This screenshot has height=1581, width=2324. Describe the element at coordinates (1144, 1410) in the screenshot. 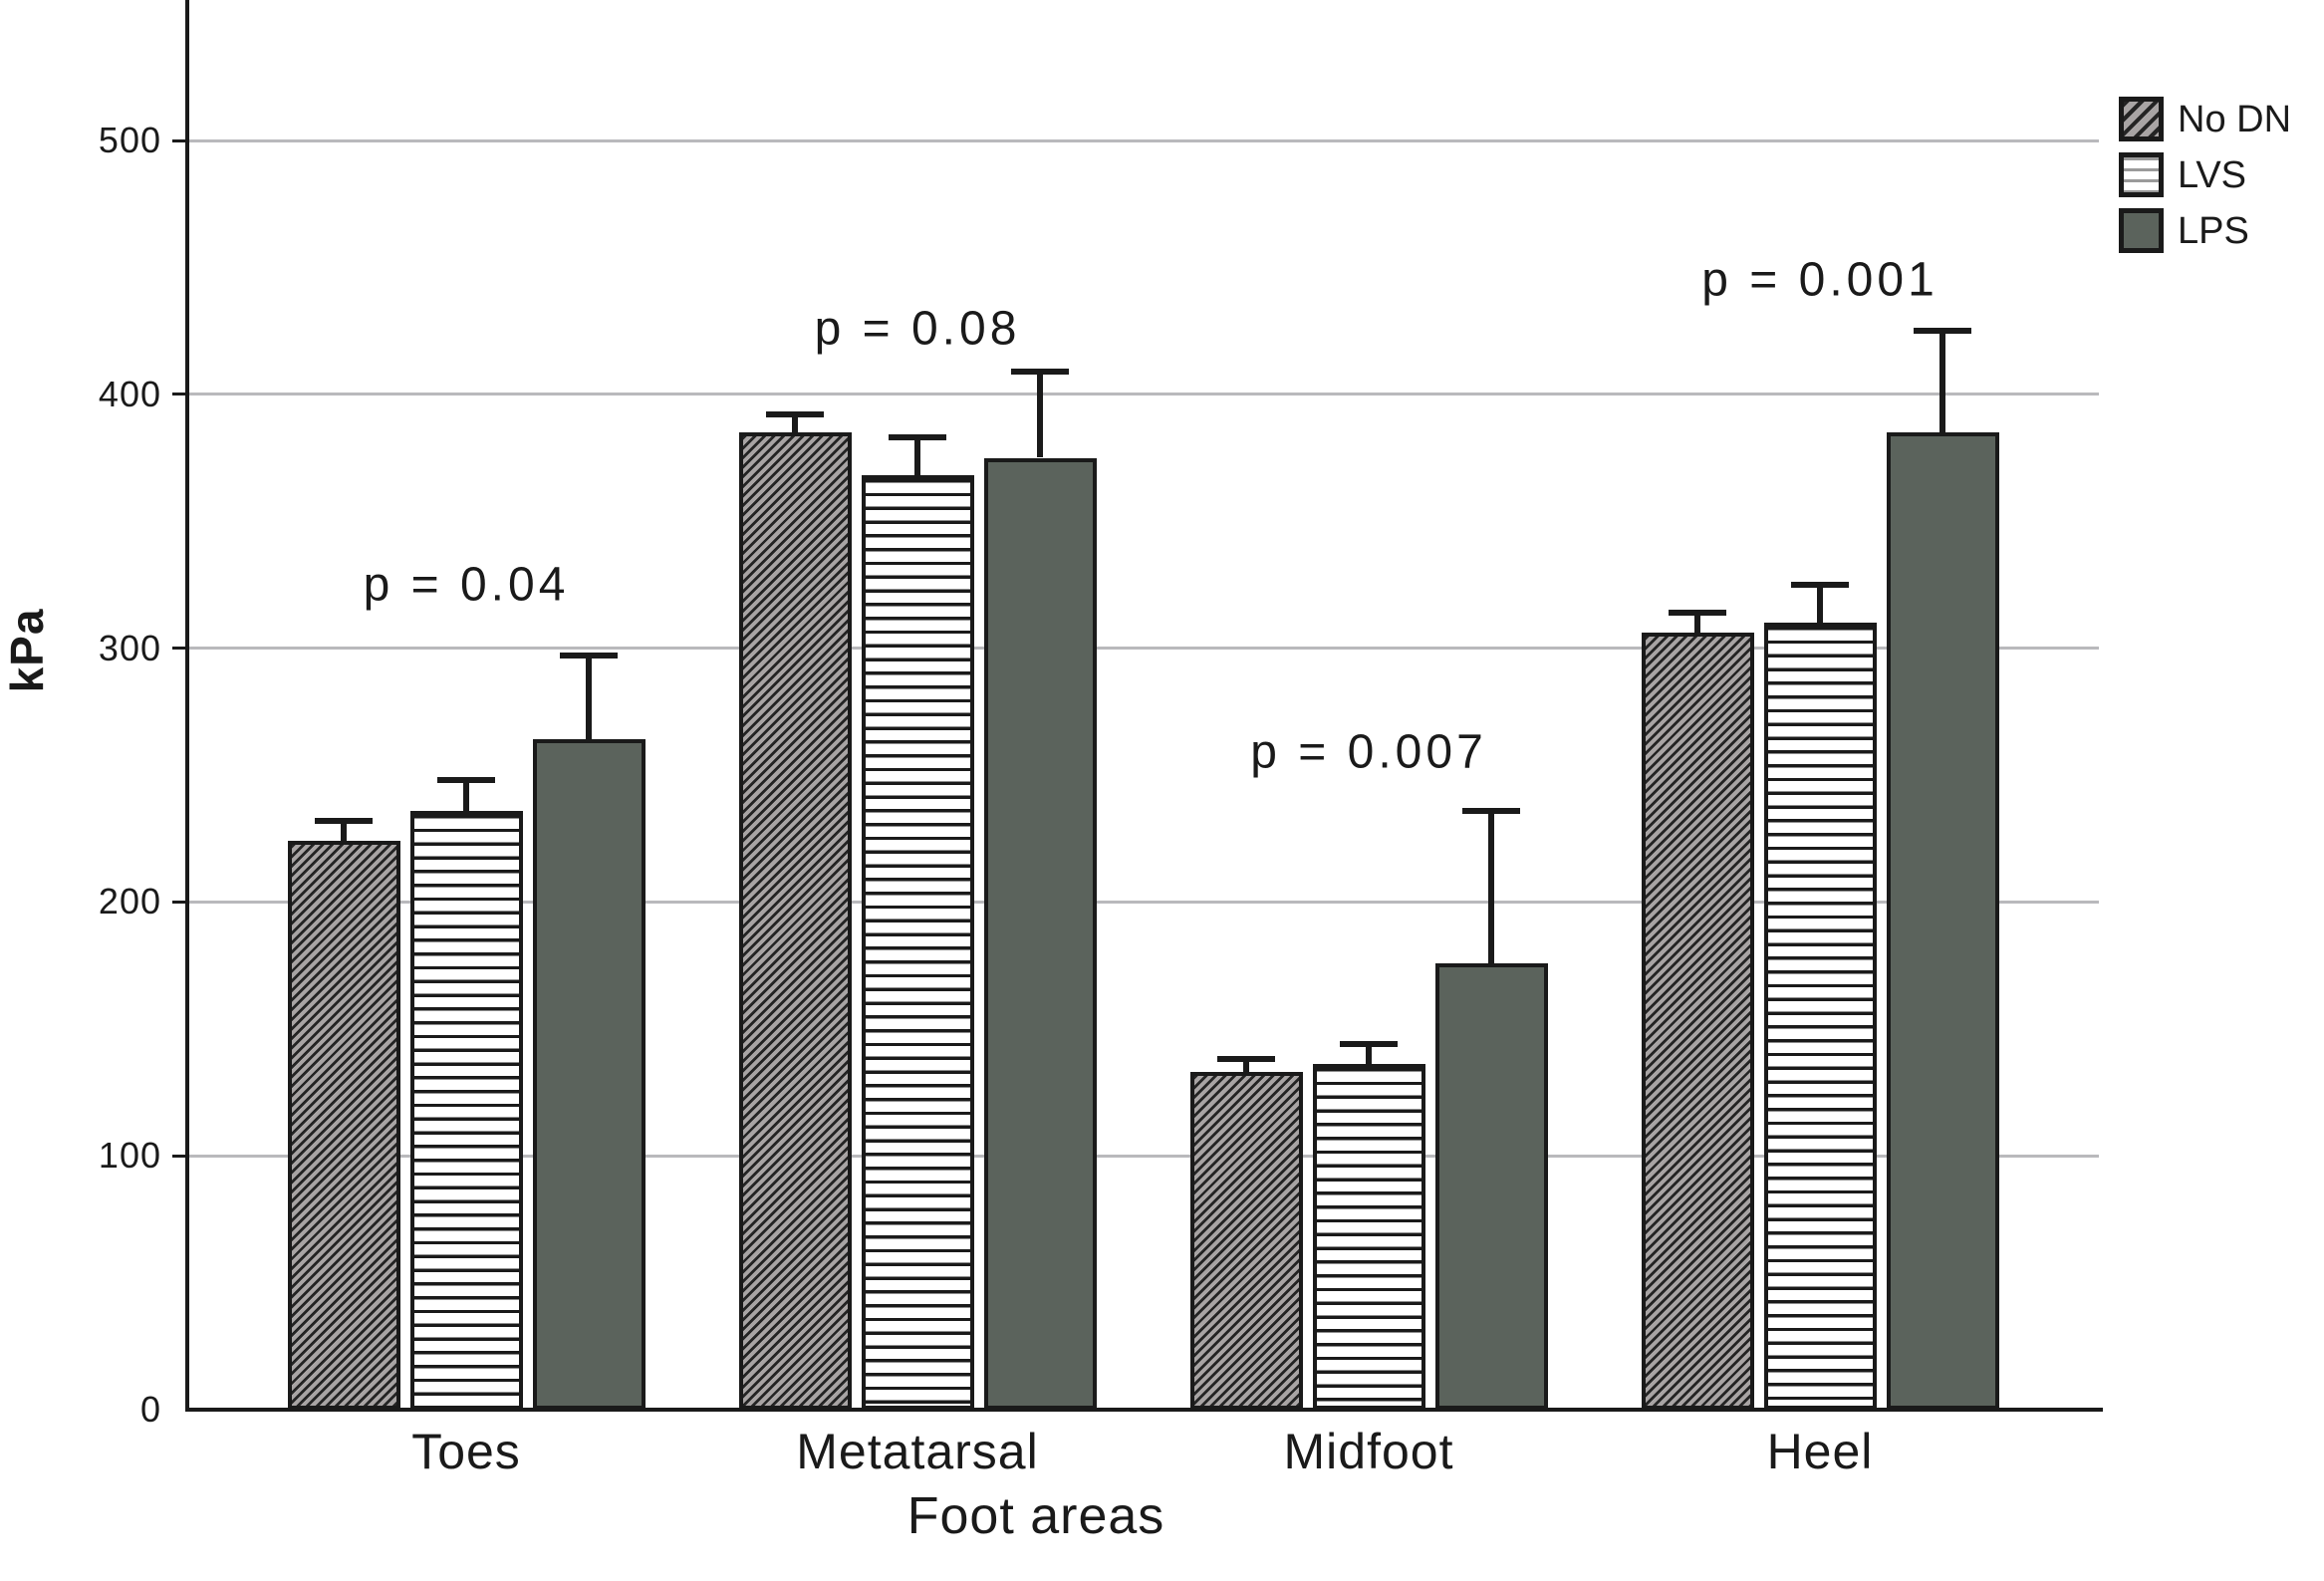

I see `x-axis-line` at that location.